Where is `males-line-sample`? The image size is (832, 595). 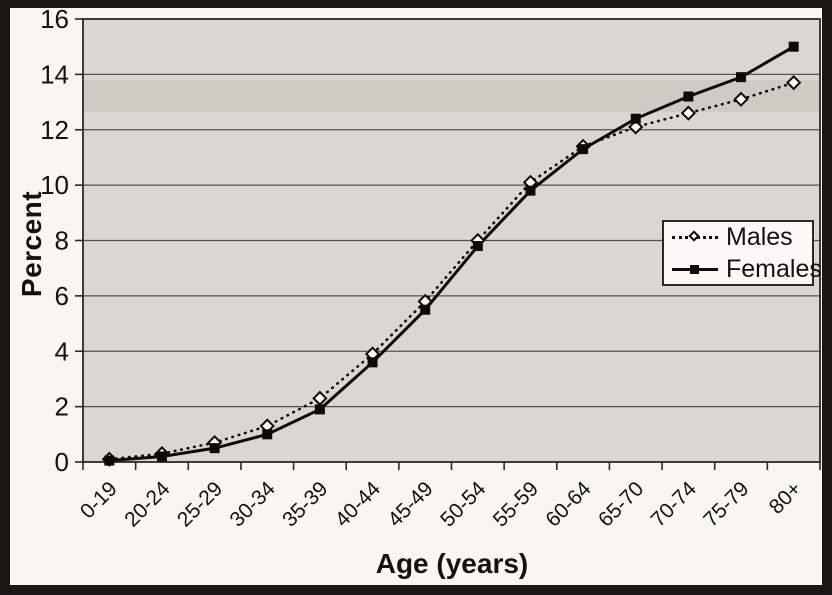 males-line-sample is located at coordinates (695, 237).